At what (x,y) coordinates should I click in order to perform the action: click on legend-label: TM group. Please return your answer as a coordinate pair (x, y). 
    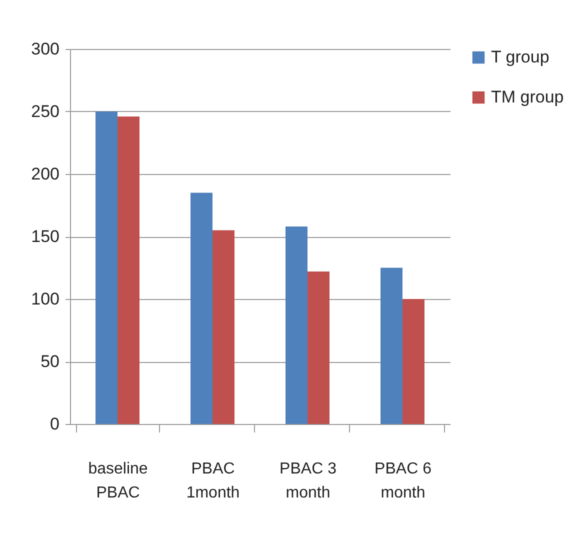
    Looking at the image, I should click on (527, 97).